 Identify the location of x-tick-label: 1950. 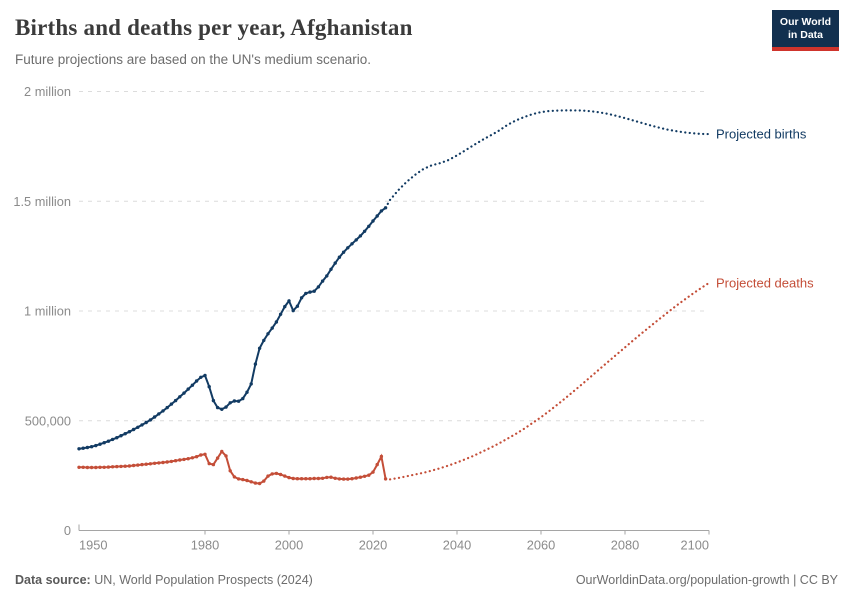
(93, 545).